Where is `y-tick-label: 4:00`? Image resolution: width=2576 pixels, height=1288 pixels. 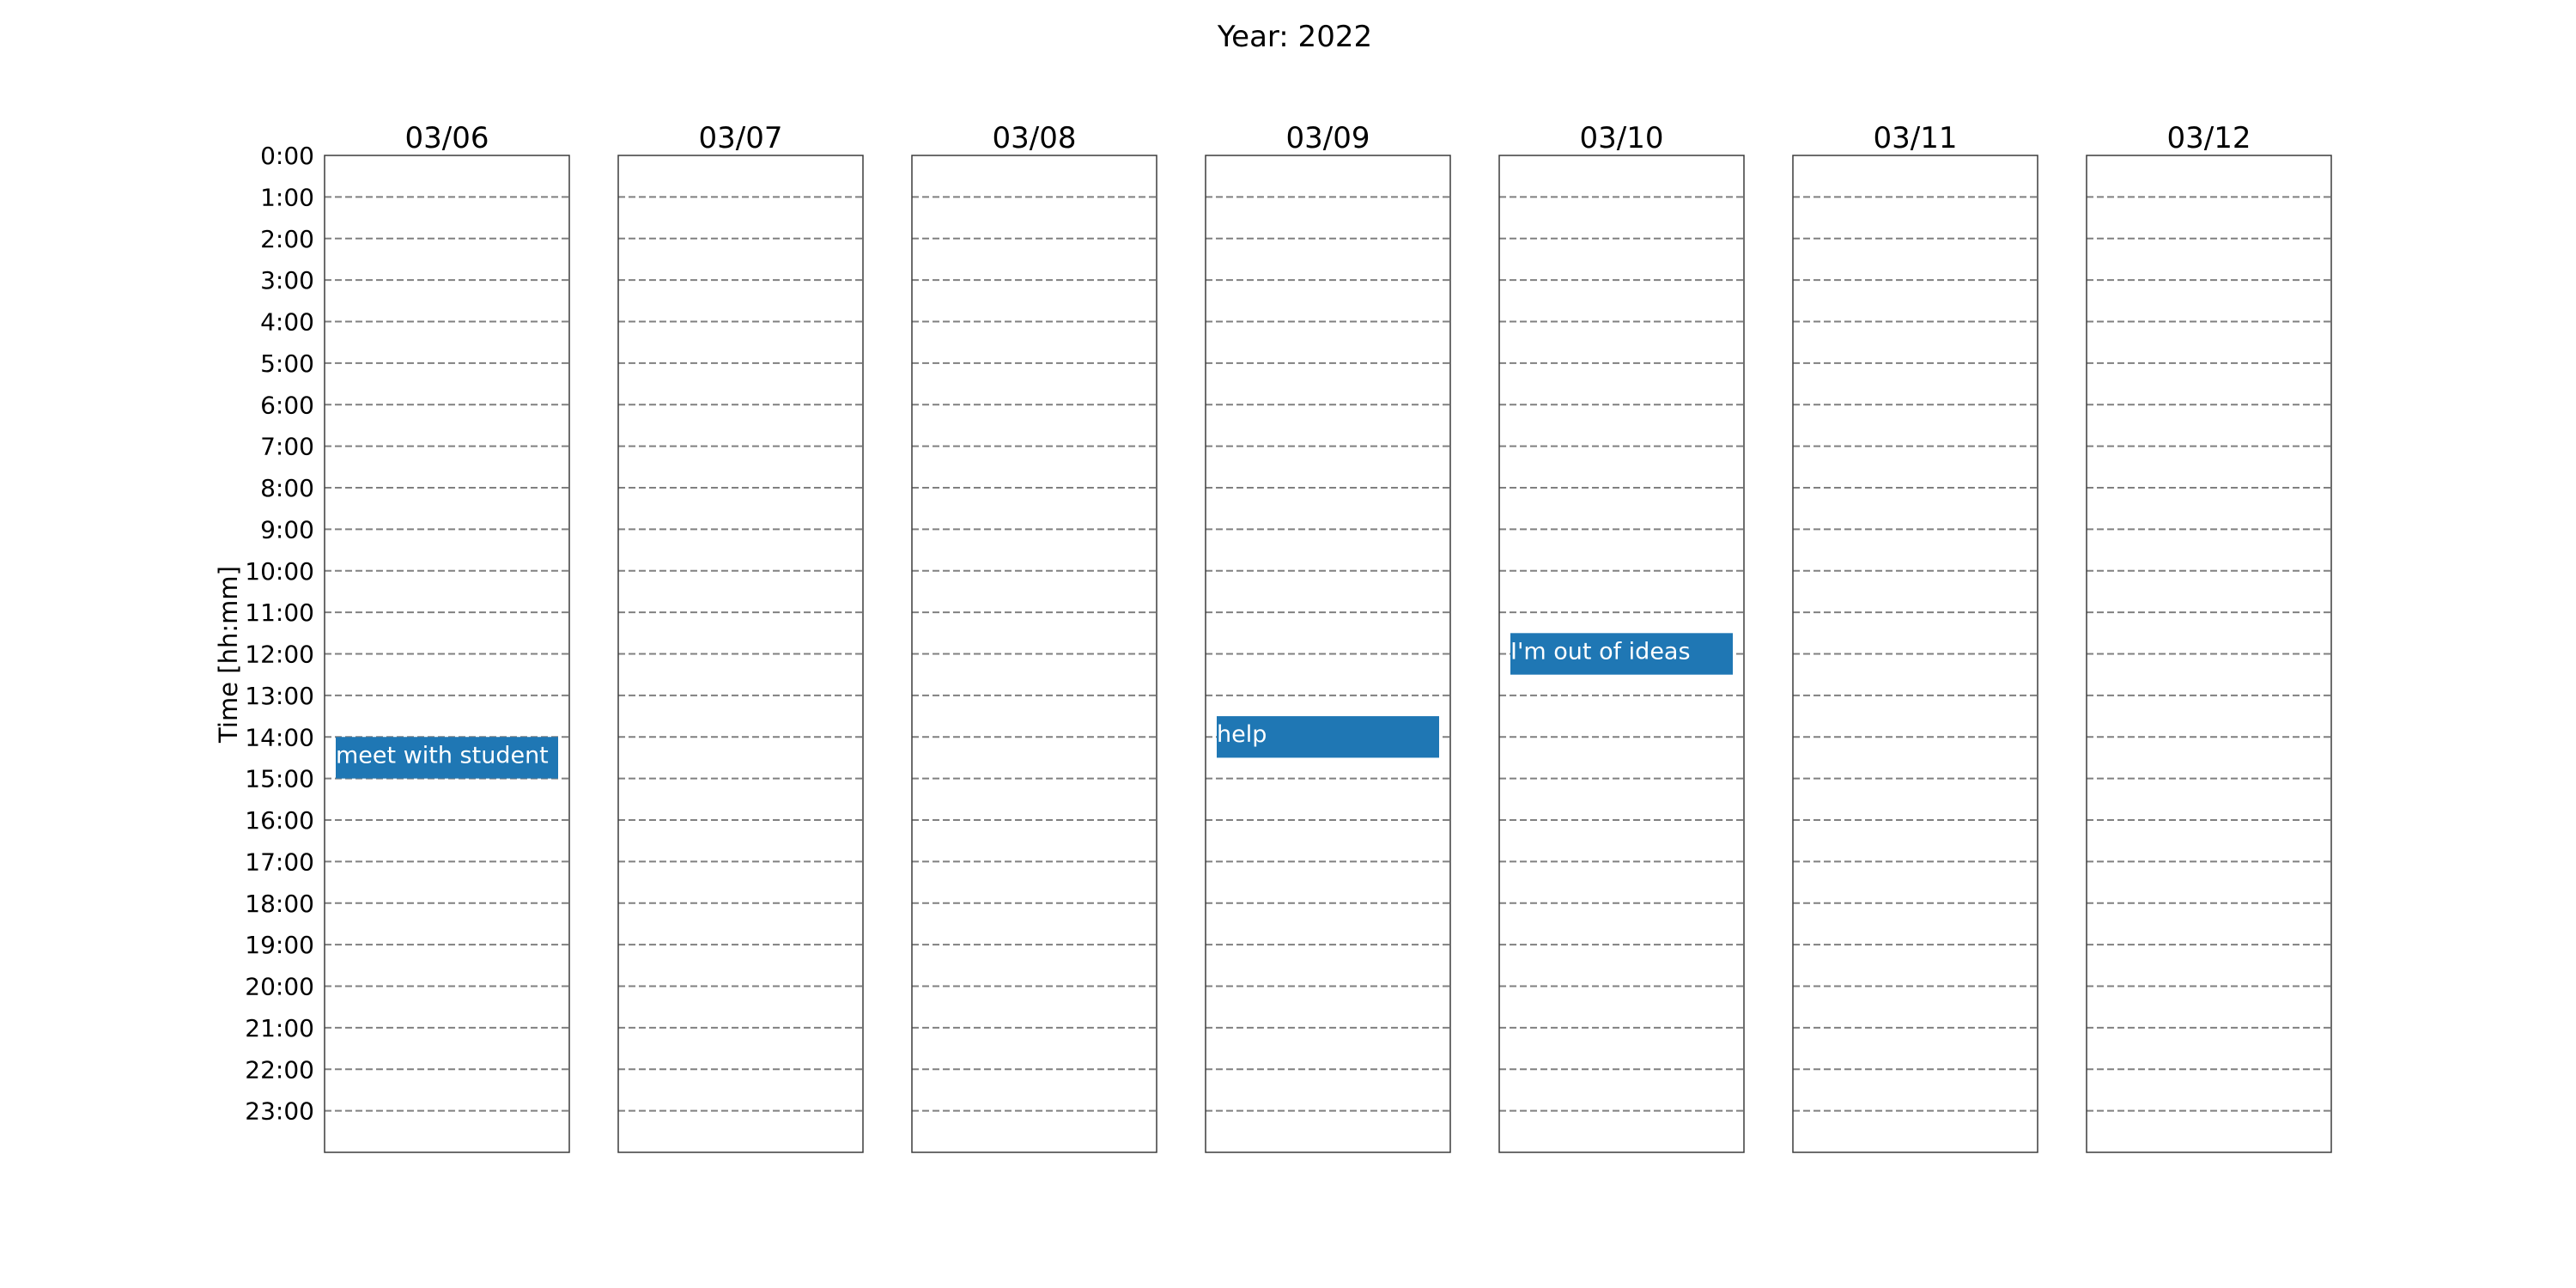 y-tick-label: 4:00 is located at coordinates (287, 323).